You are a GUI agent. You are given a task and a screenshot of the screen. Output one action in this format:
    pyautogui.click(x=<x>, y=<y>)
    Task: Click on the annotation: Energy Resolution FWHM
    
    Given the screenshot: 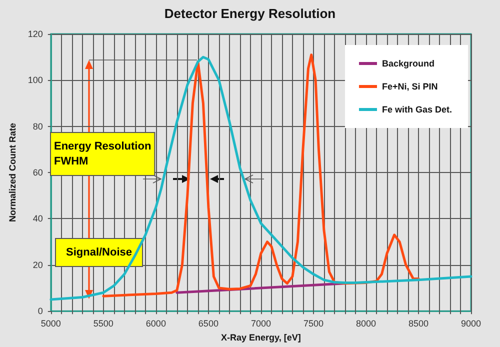 What is the action you would take?
    pyautogui.click(x=103, y=154)
    